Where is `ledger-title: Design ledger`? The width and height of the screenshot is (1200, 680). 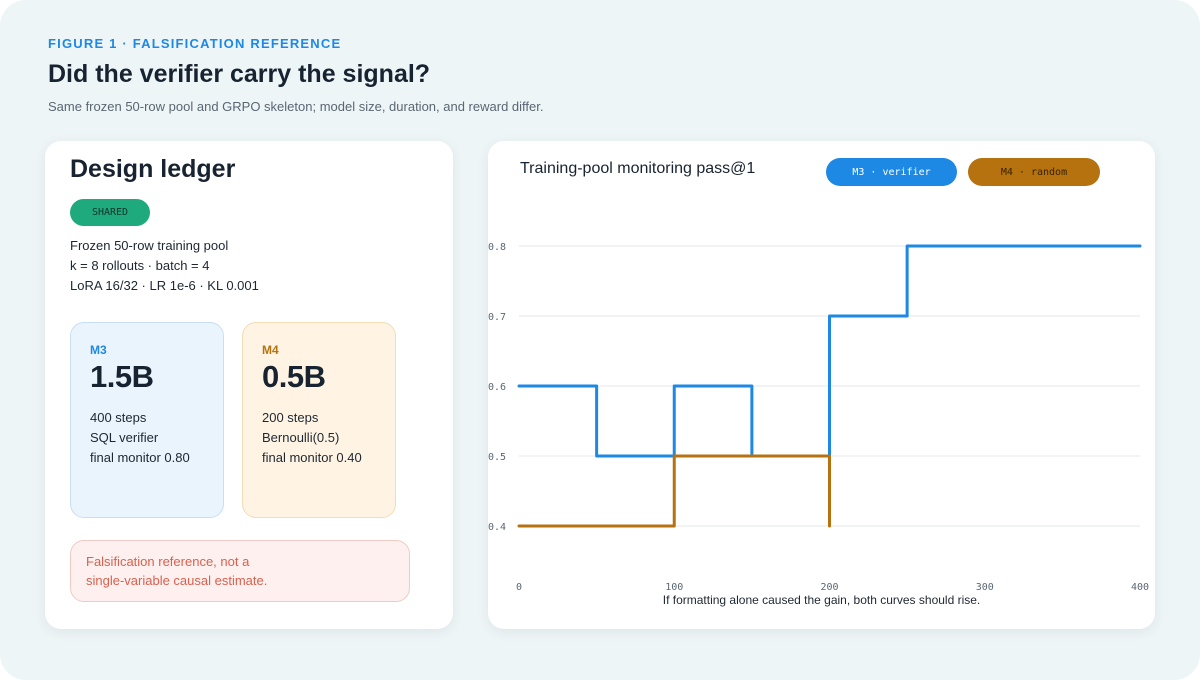
ledger-title: Design ledger is located at coordinates (153, 169).